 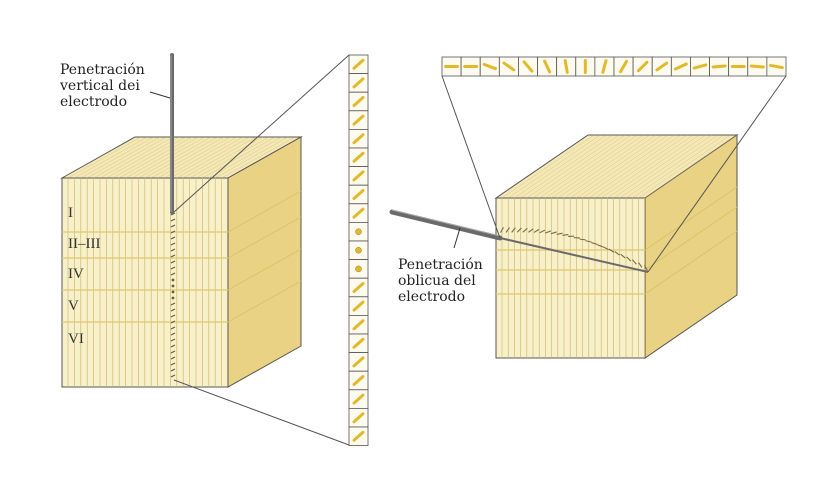 I want to click on left-magnified-column, so click(x=358, y=250).